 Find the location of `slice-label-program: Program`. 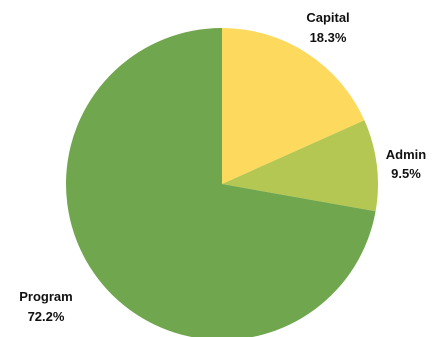

slice-label-program: Program is located at coordinates (45, 296).